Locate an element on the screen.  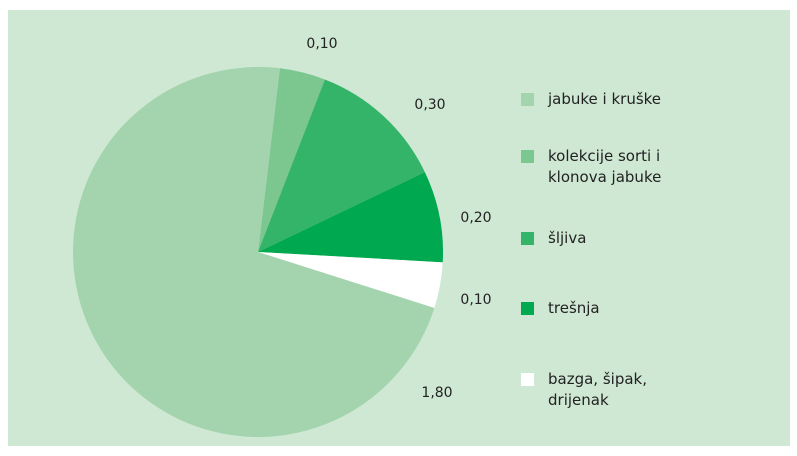
legend-item: bazga, šipak, drijenak is located at coordinates (611, 390).